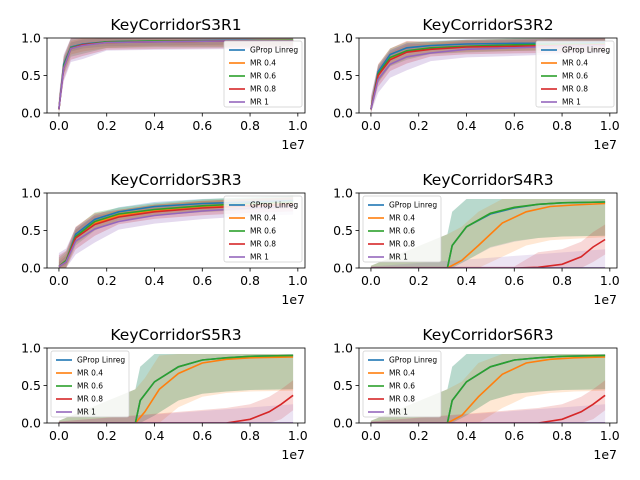  What do you see at coordinates (175, 180) in the screenshot?
I see `chart-title: KeyCorridorS3R3` at bounding box center [175, 180].